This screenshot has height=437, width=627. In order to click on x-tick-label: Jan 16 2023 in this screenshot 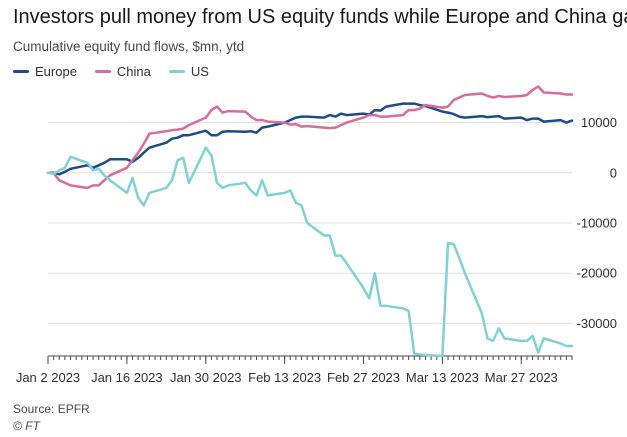, I will do `click(127, 377)`.